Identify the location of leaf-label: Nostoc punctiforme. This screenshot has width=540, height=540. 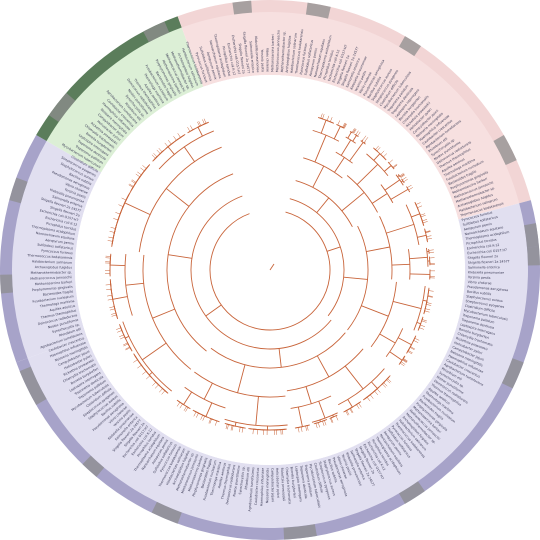
(236, 481).